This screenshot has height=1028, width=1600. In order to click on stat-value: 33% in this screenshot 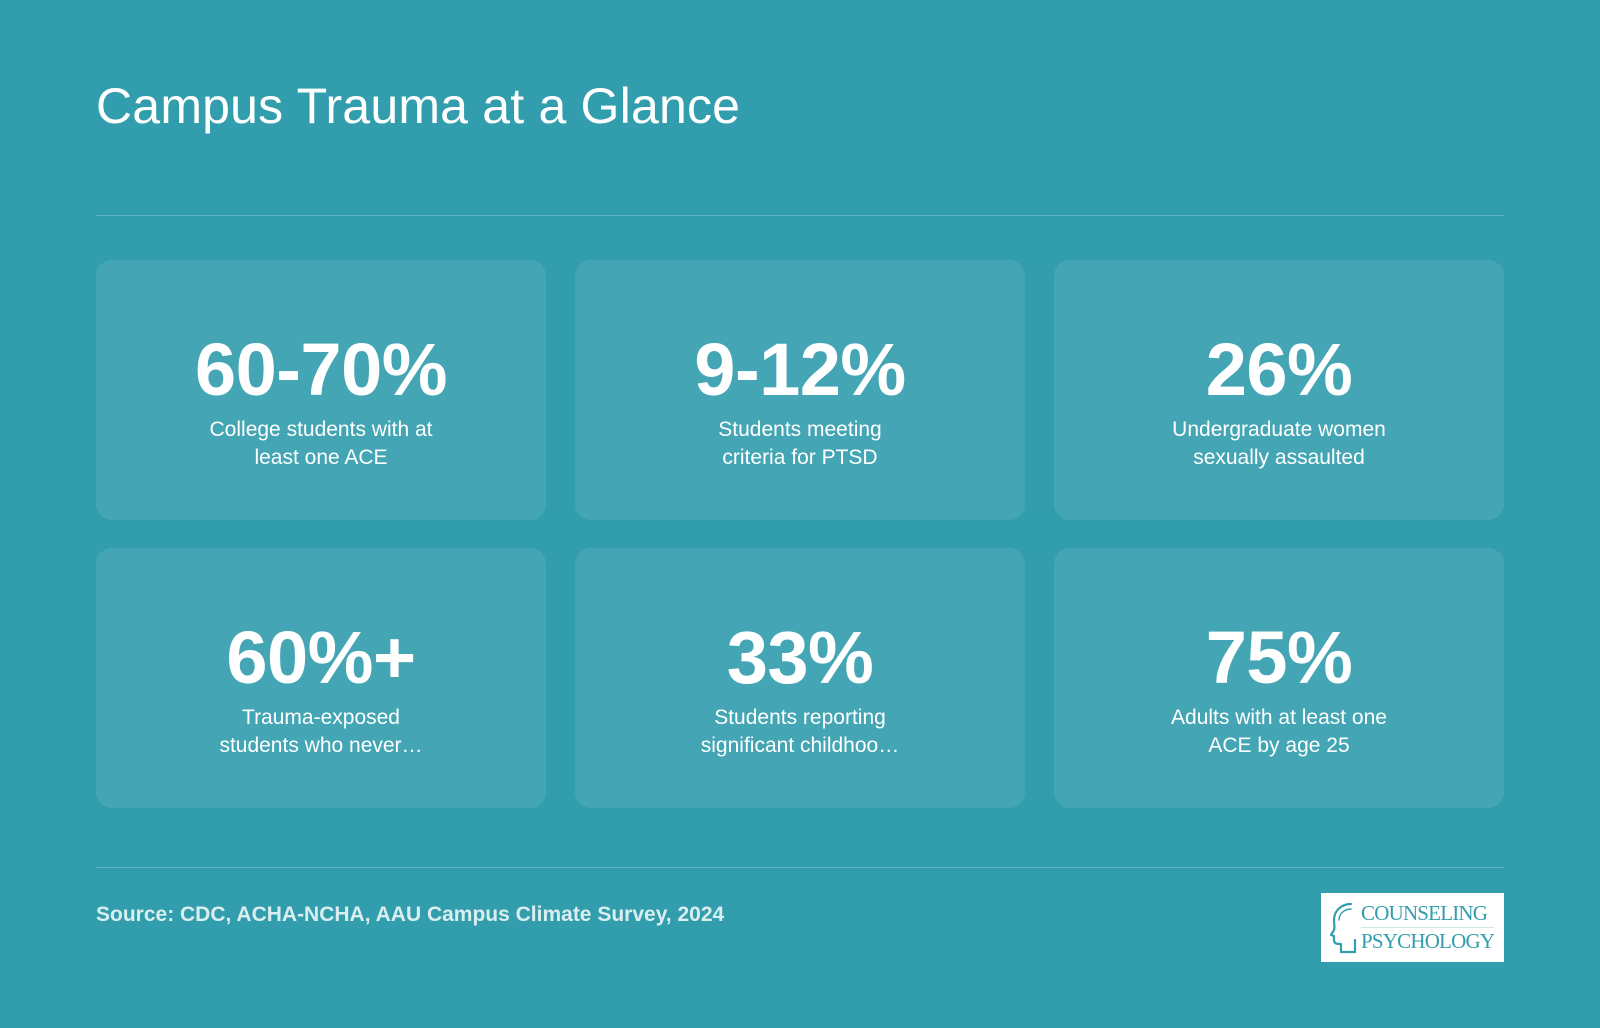, I will do `click(800, 657)`.